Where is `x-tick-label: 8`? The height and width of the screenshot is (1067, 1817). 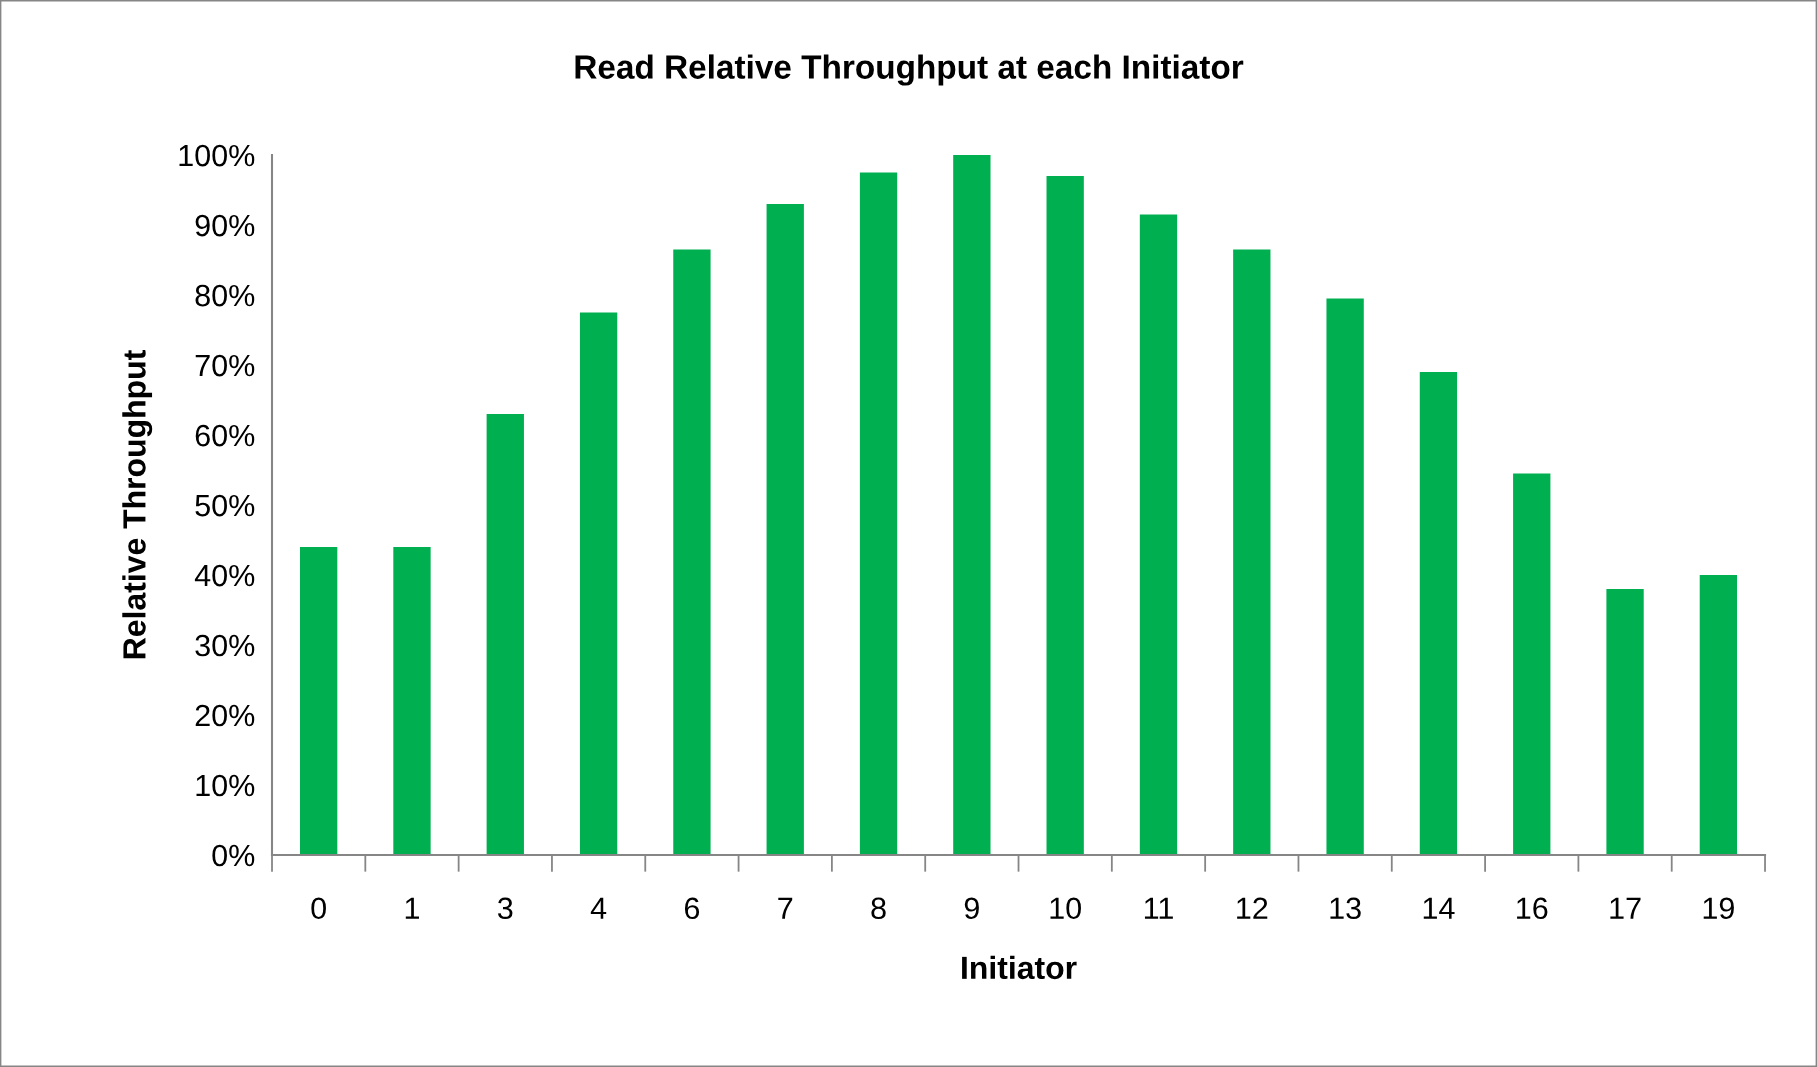
x-tick-label: 8 is located at coordinates (878, 908).